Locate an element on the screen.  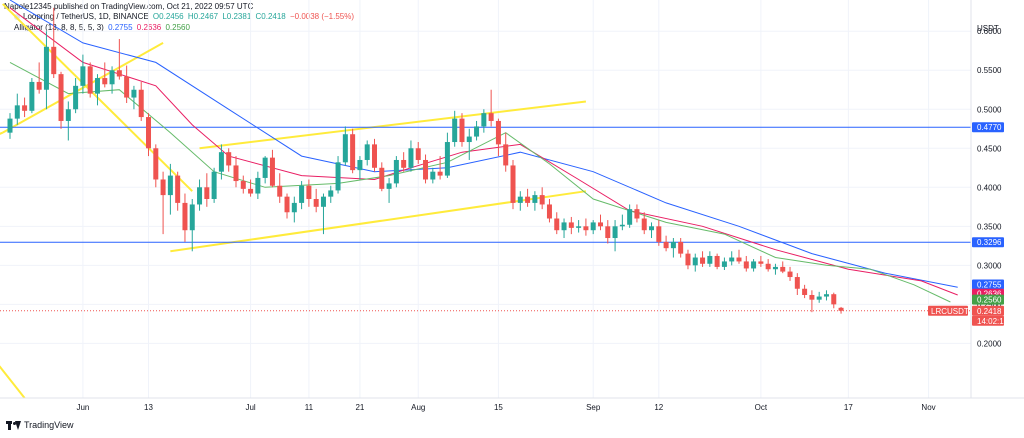
y-tick-label: 0.3000 is located at coordinates (989, 265).